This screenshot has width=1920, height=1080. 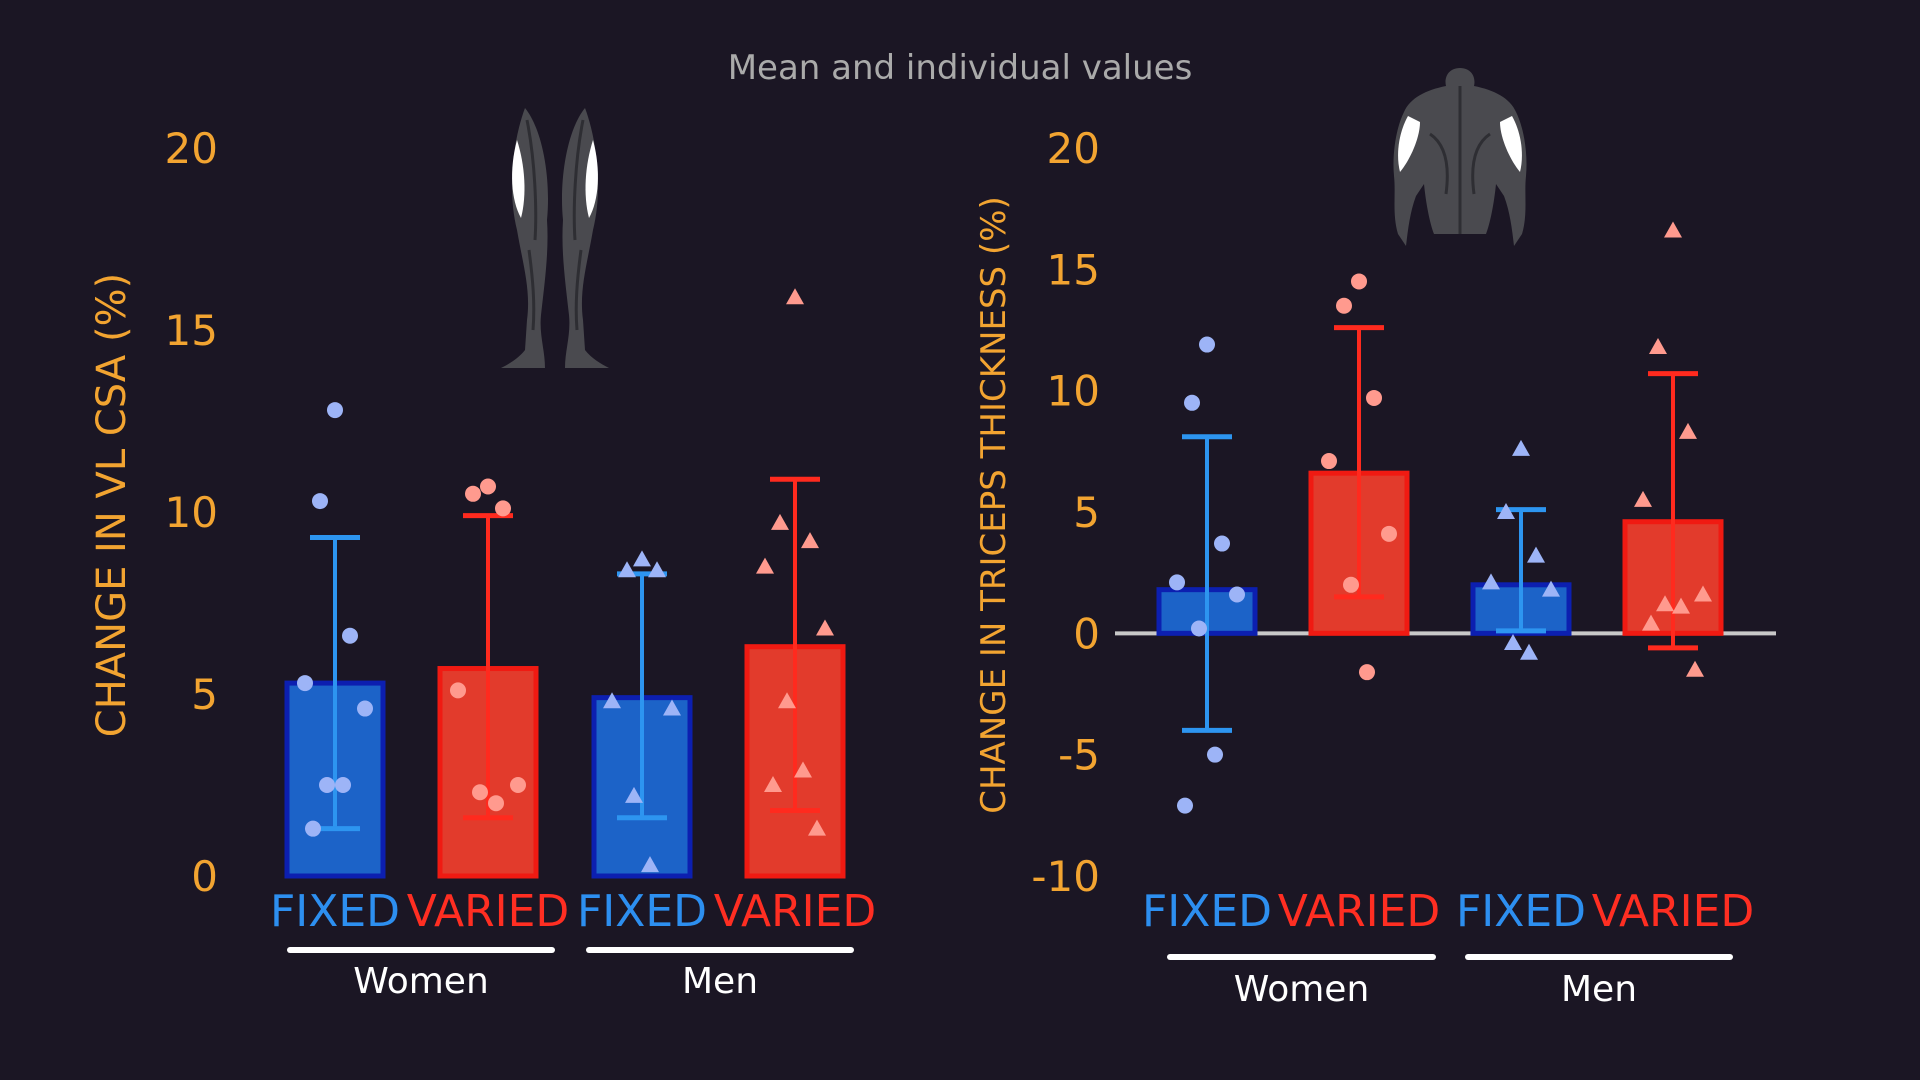 I want to click on page-title: Mean and individual values, so click(x=960, y=68).